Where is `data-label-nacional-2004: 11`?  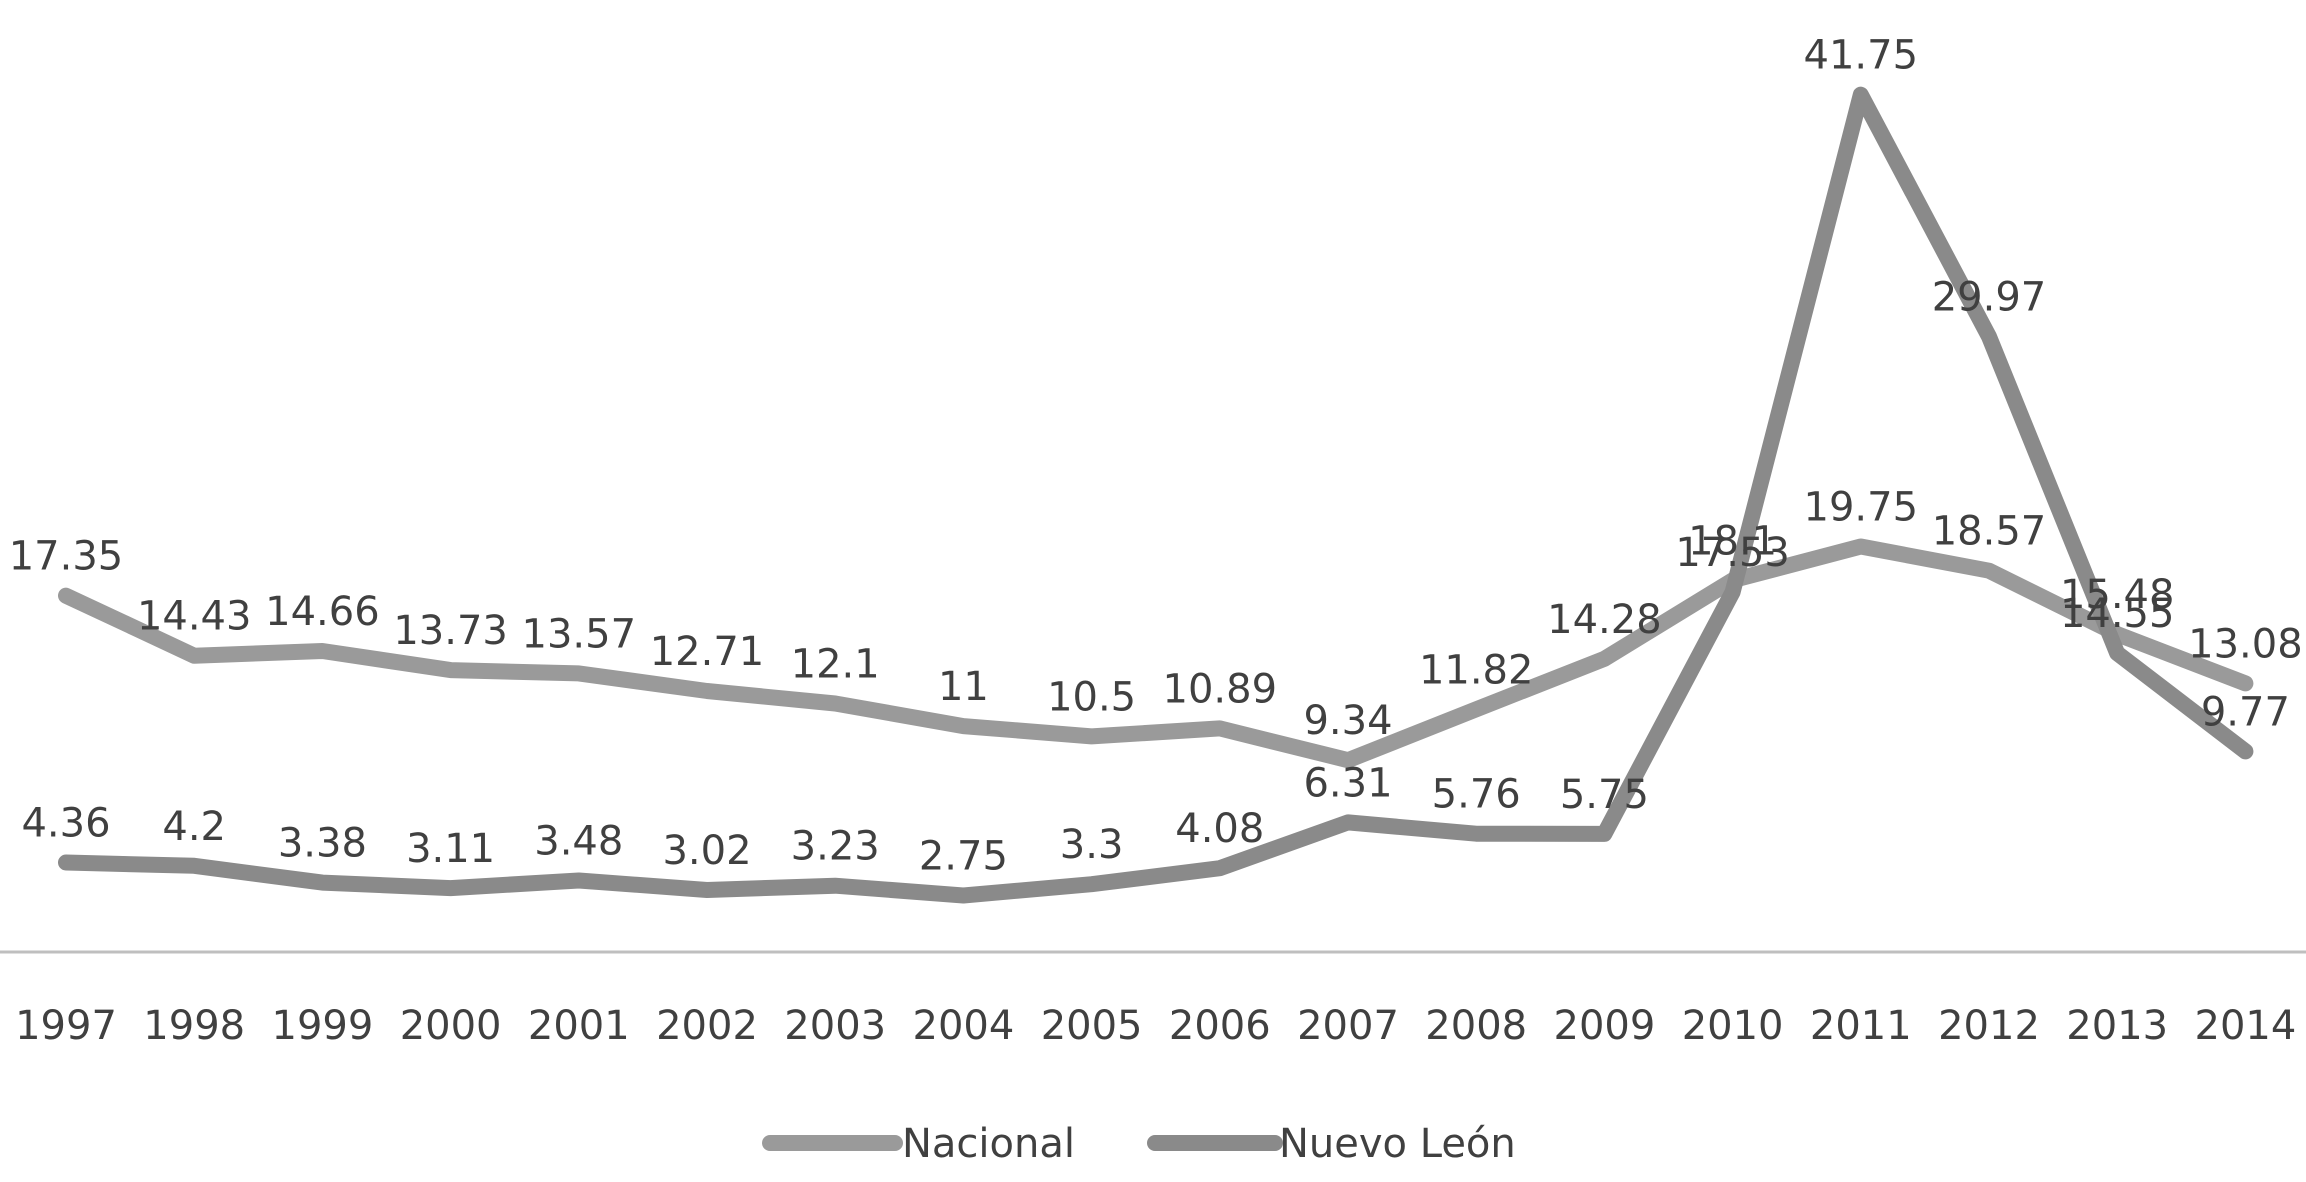 data-label-nacional-2004: 11 is located at coordinates (963, 687).